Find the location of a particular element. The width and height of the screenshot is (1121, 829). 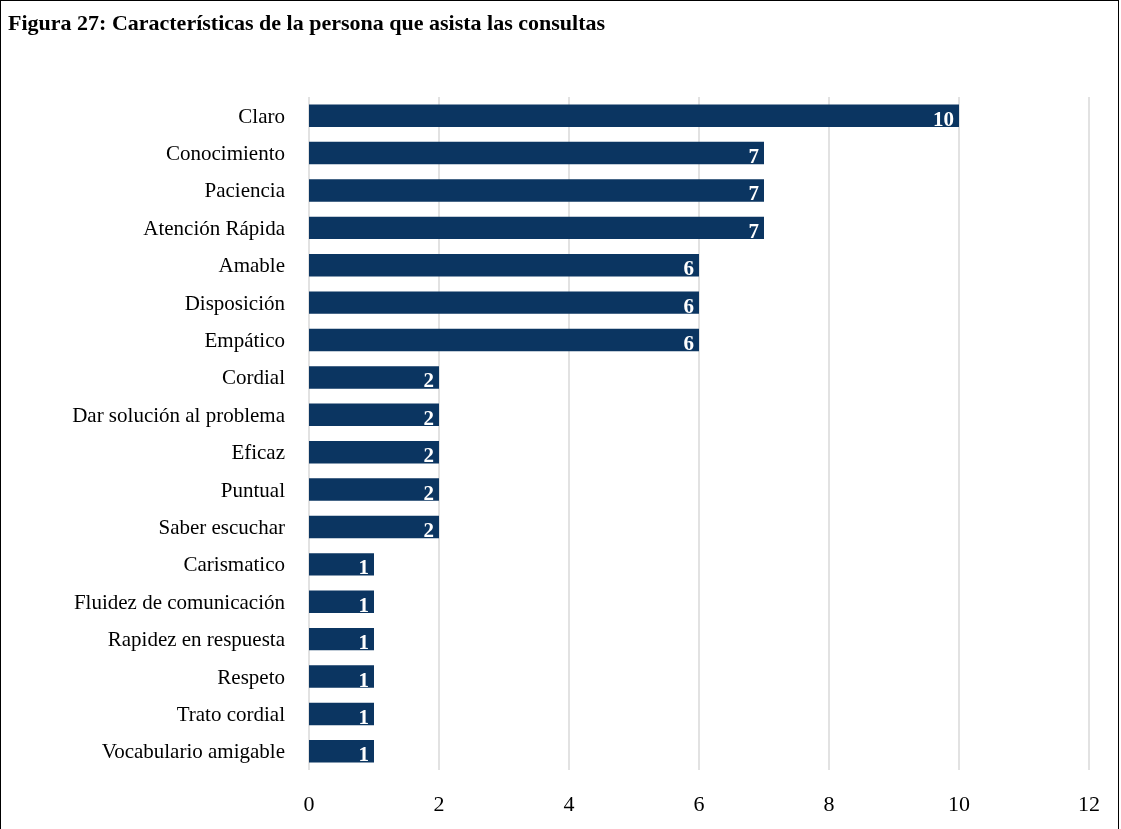

x-tick-label: 4 is located at coordinates (569, 803).